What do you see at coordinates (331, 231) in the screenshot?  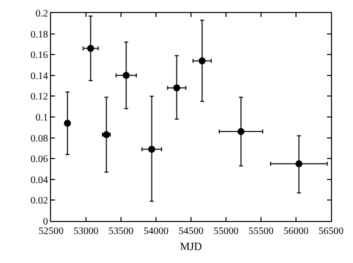 I see `x-tick-label: 56500` at bounding box center [331, 231].